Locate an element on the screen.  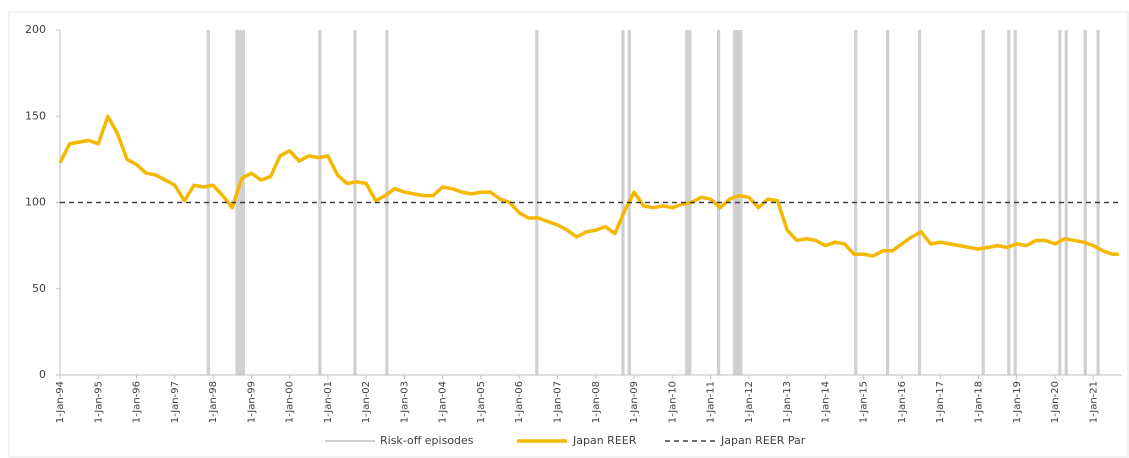
x-tick-label: 1-Jan-02 is located at coordinates (366, 402).